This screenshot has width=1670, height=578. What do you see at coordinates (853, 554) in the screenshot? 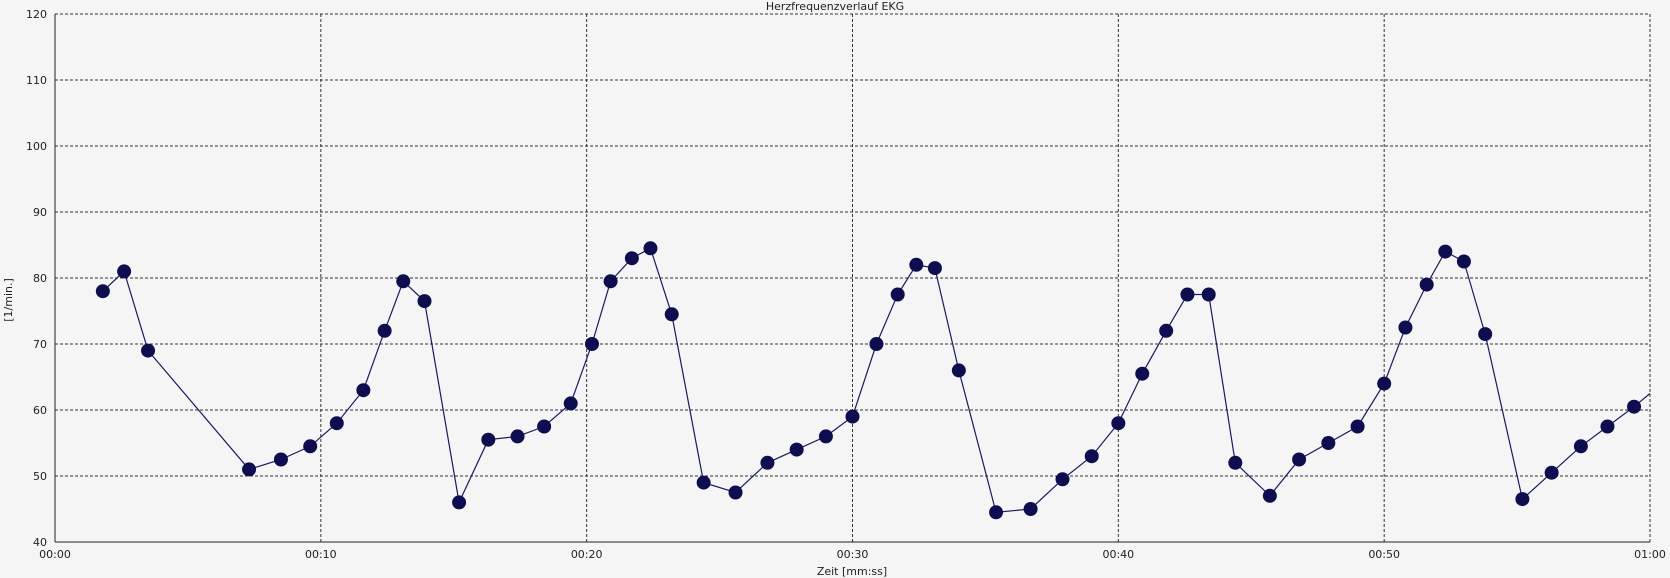
I see `x-tick-label: 00:30` at bounding box center [853, 554].